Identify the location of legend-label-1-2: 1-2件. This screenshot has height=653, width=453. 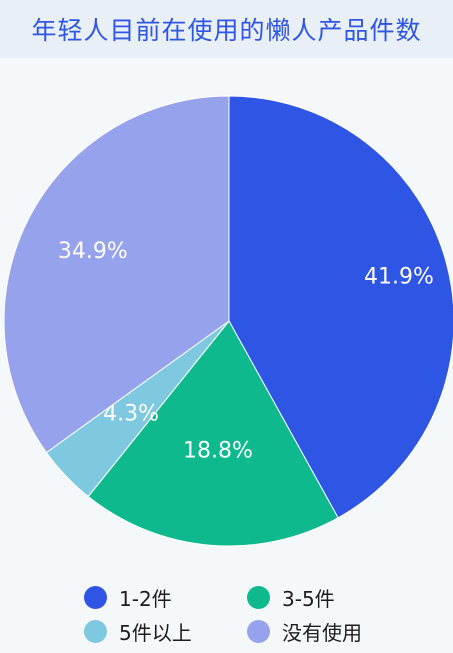
(145, 598).